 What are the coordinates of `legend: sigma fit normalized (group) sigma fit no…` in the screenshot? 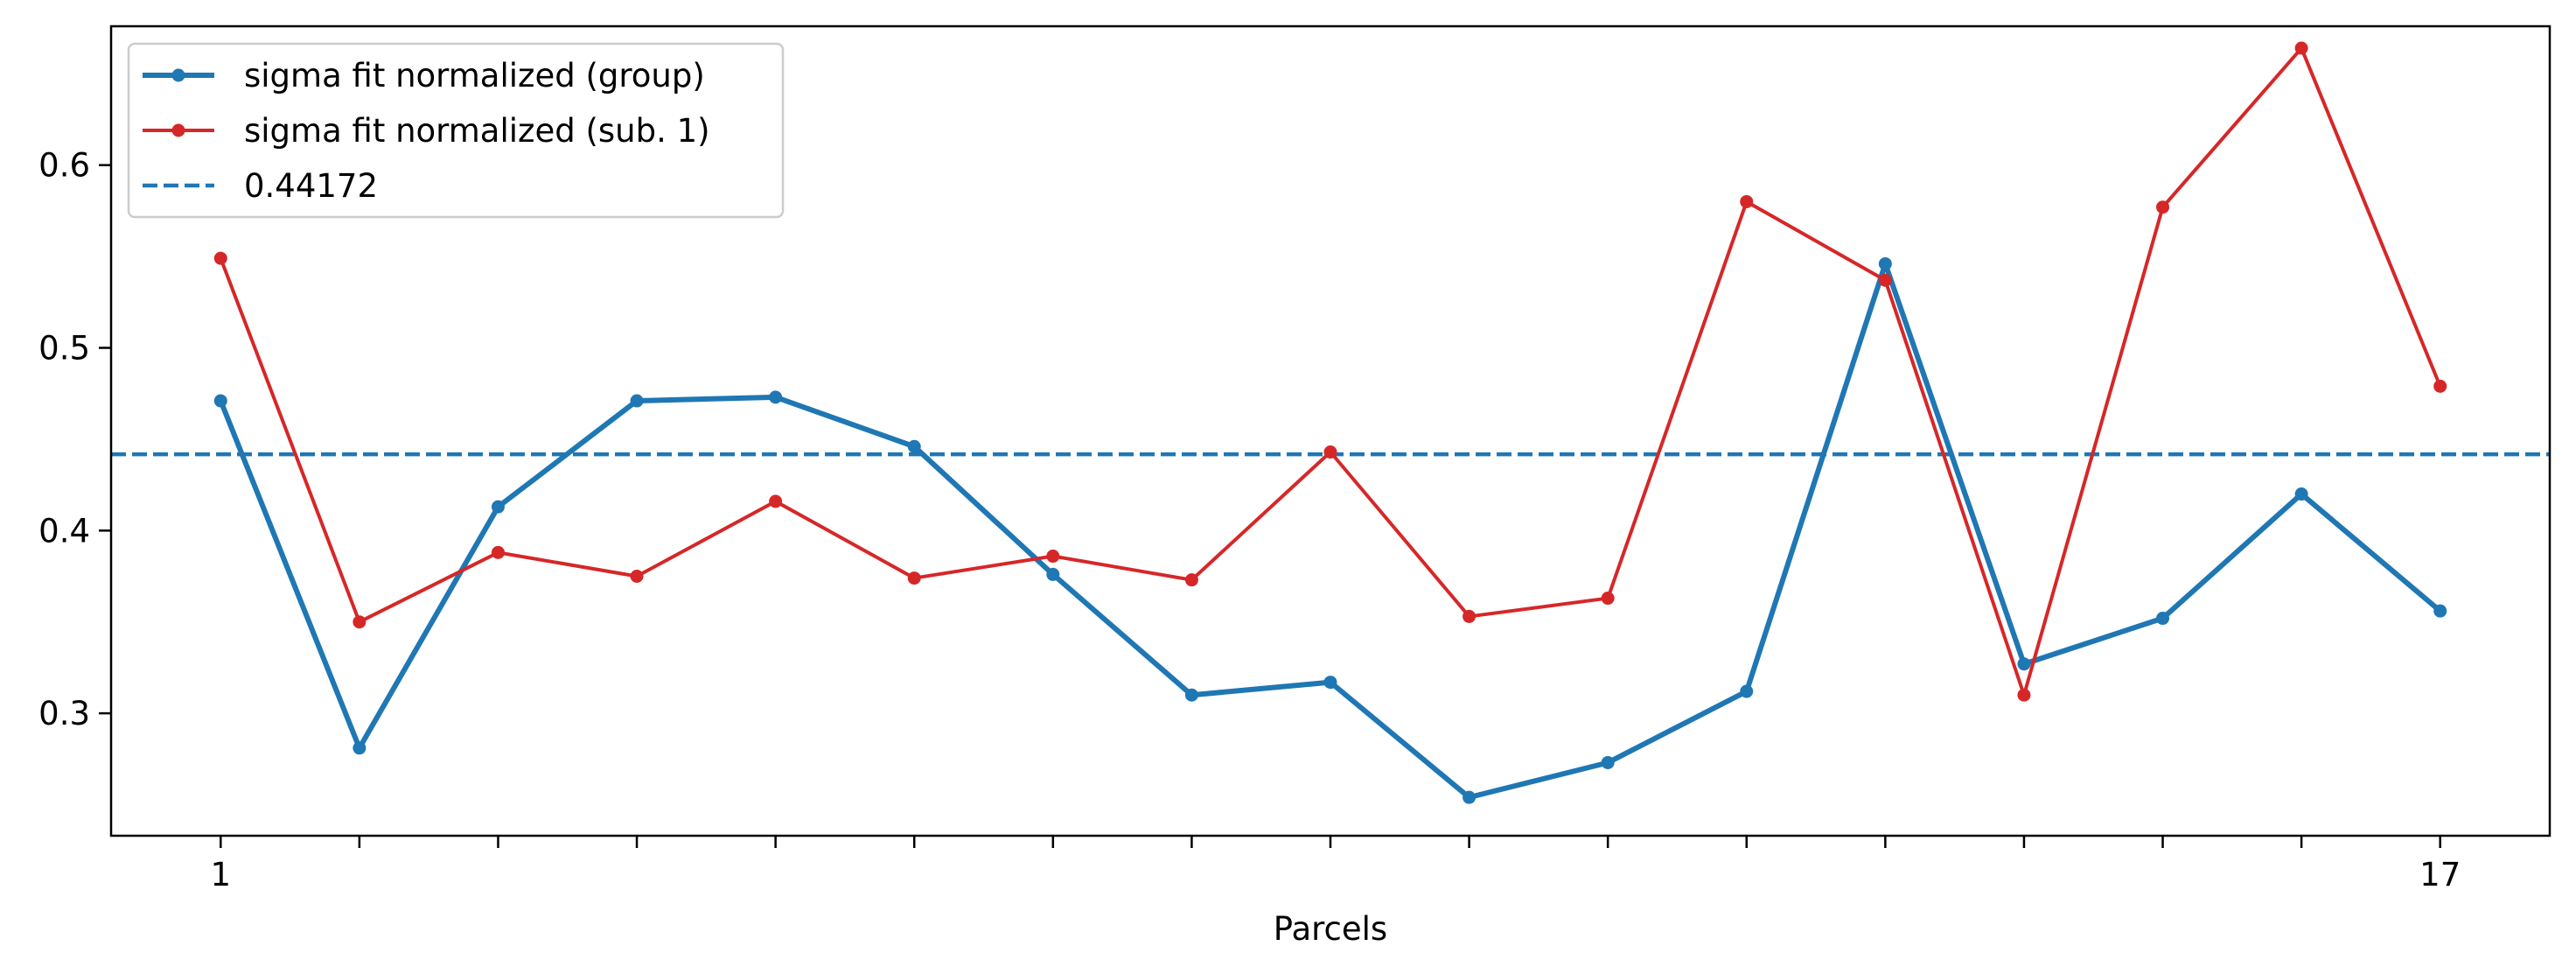 It's located at (456, 130).